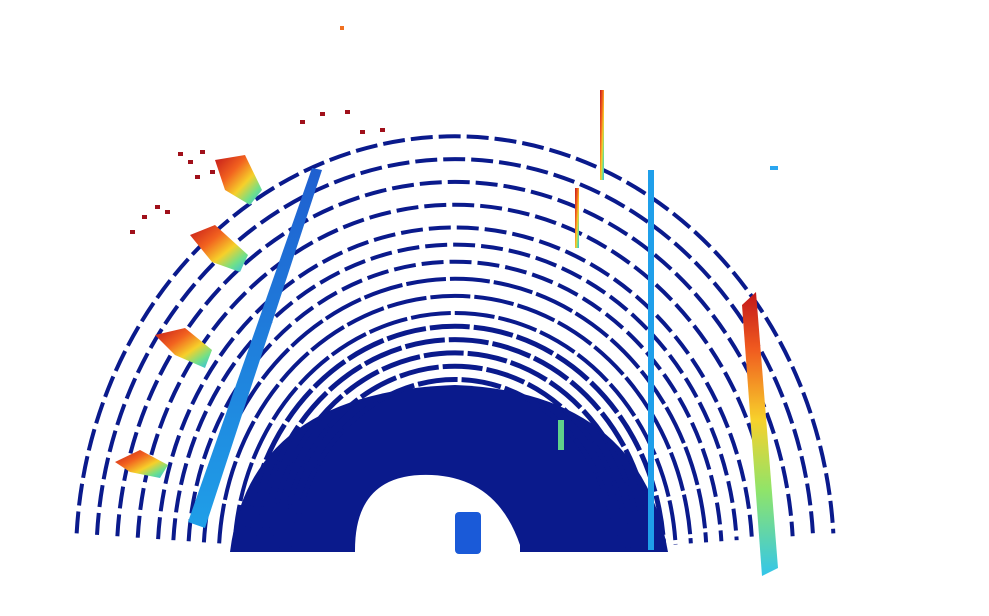 Image resolution: width=989 pixels, height=616 pixels. Describe the element at coordinates (651, 360) in the screenshot. I see `right-pole-wall` at that location.